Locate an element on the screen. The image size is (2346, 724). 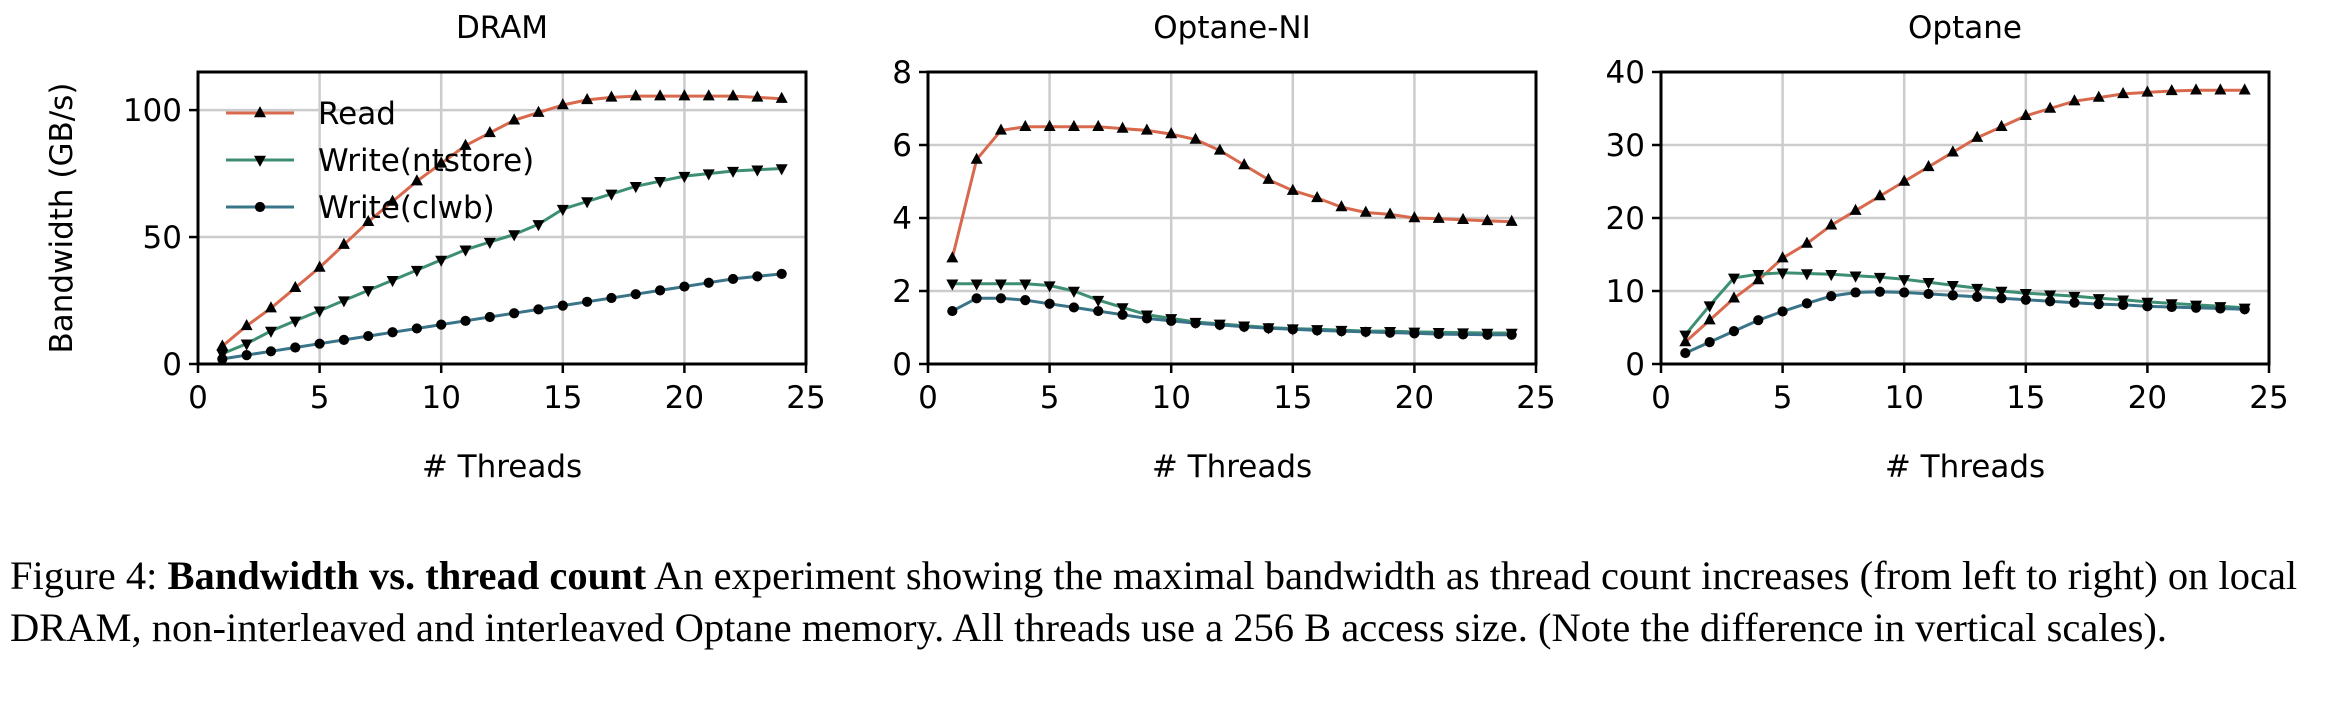
x-tick-label: 10 is located at coordinates (440, 398).